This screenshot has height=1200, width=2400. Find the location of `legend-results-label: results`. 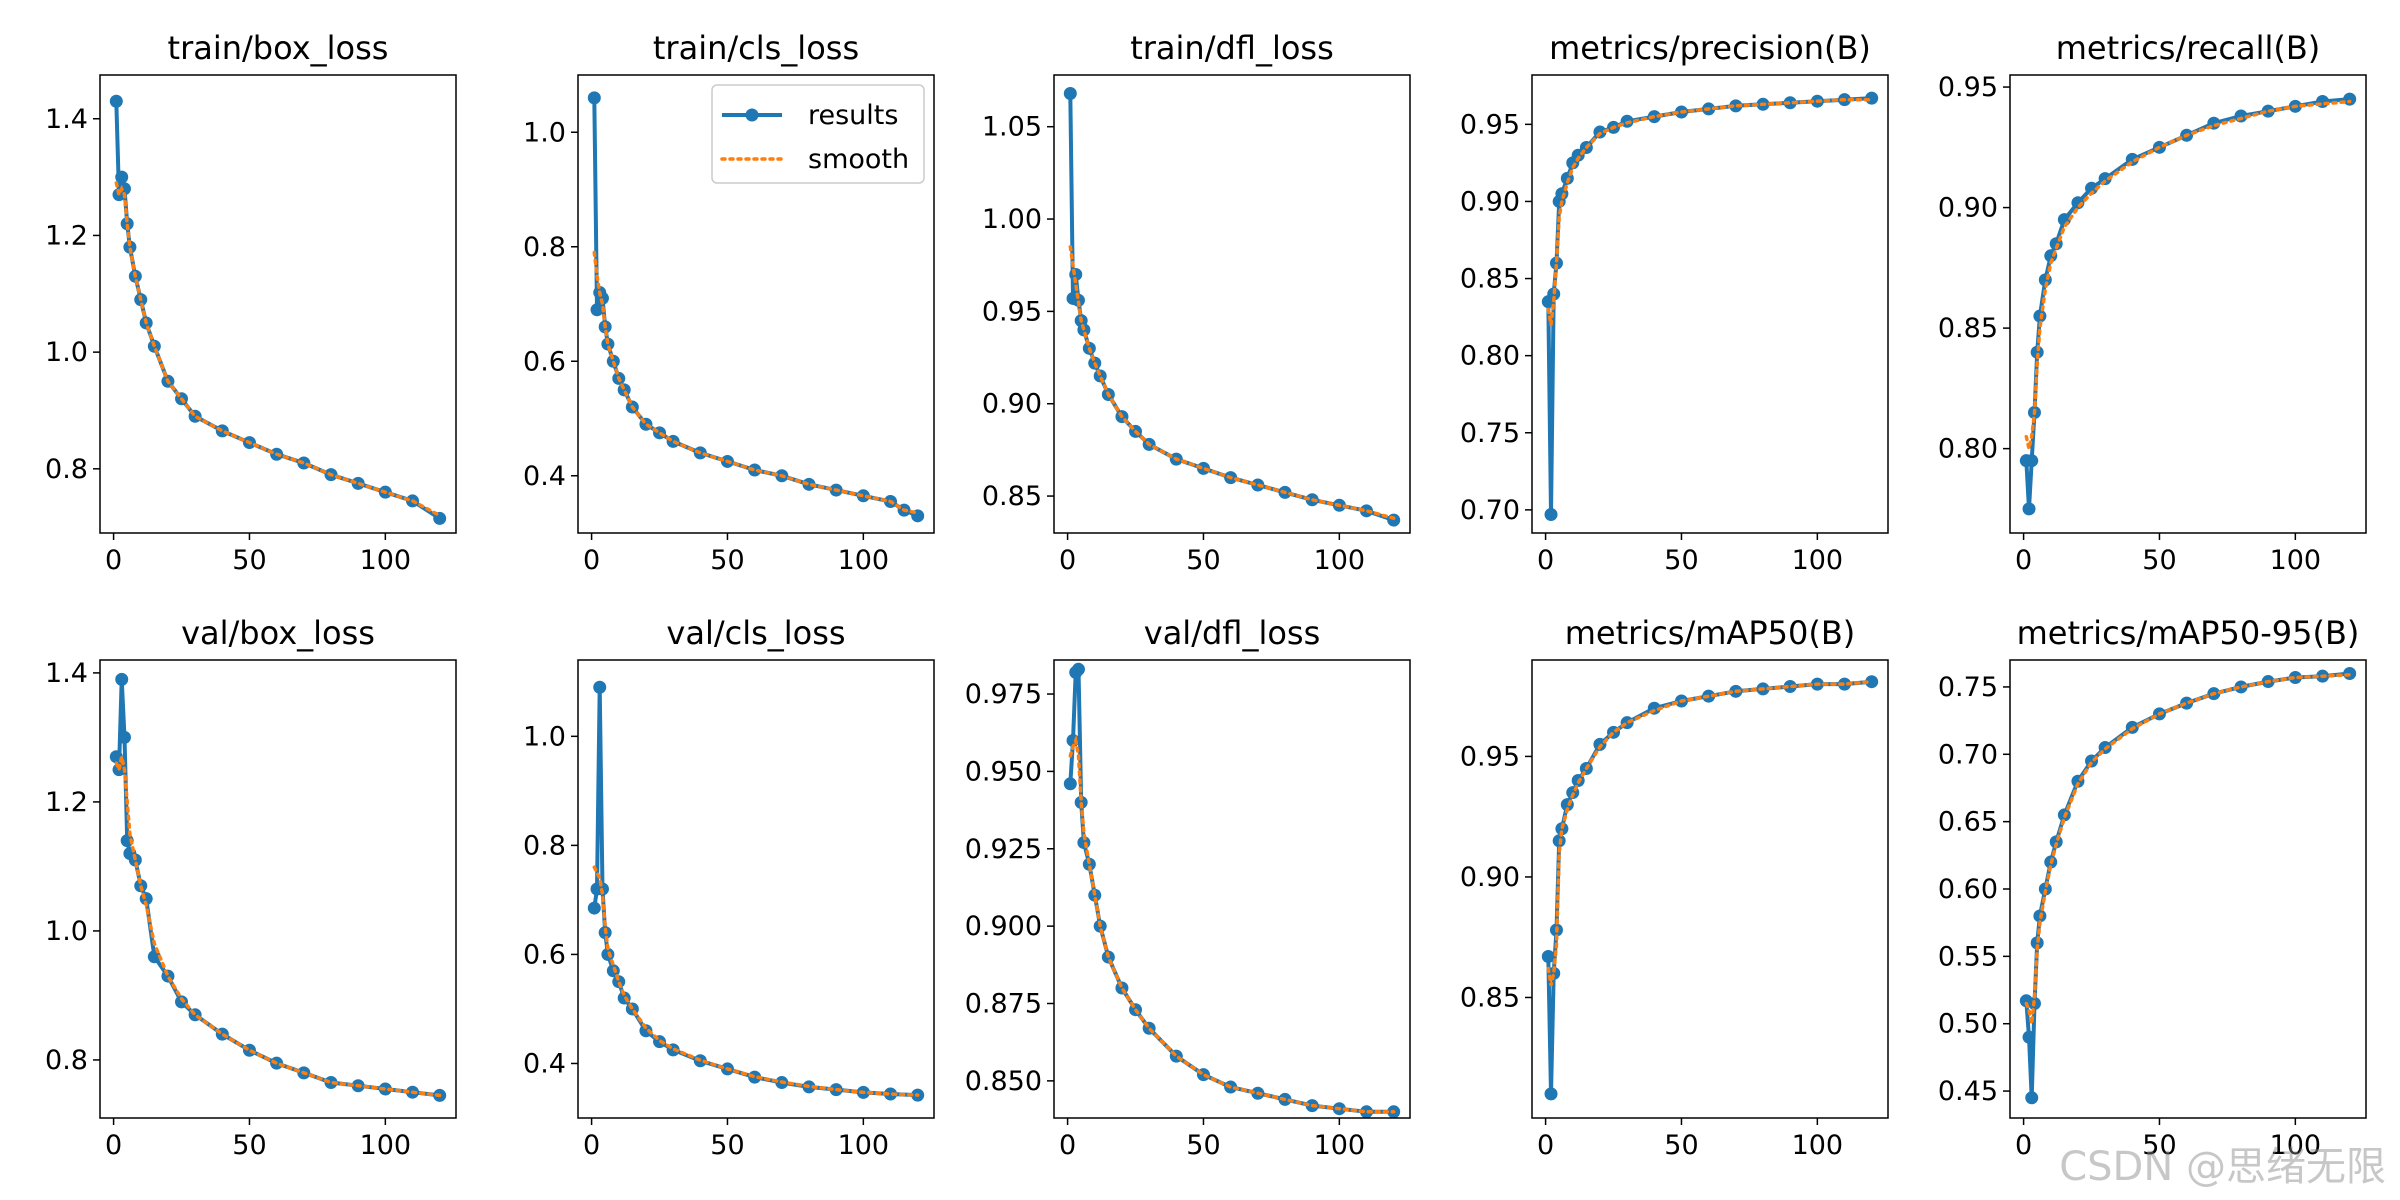

legend-results-label: results is located at coordinates (853, 115).